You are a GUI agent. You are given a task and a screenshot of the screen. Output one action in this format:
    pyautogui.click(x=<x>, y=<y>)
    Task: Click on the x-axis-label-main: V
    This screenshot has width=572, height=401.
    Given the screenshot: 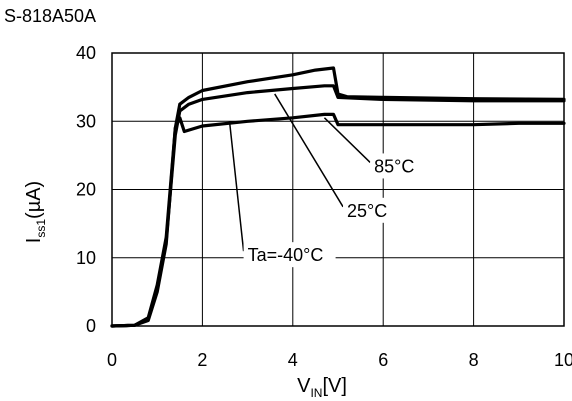 What is the action you would take?
    pyautogui.click(x=304, y=386)
    